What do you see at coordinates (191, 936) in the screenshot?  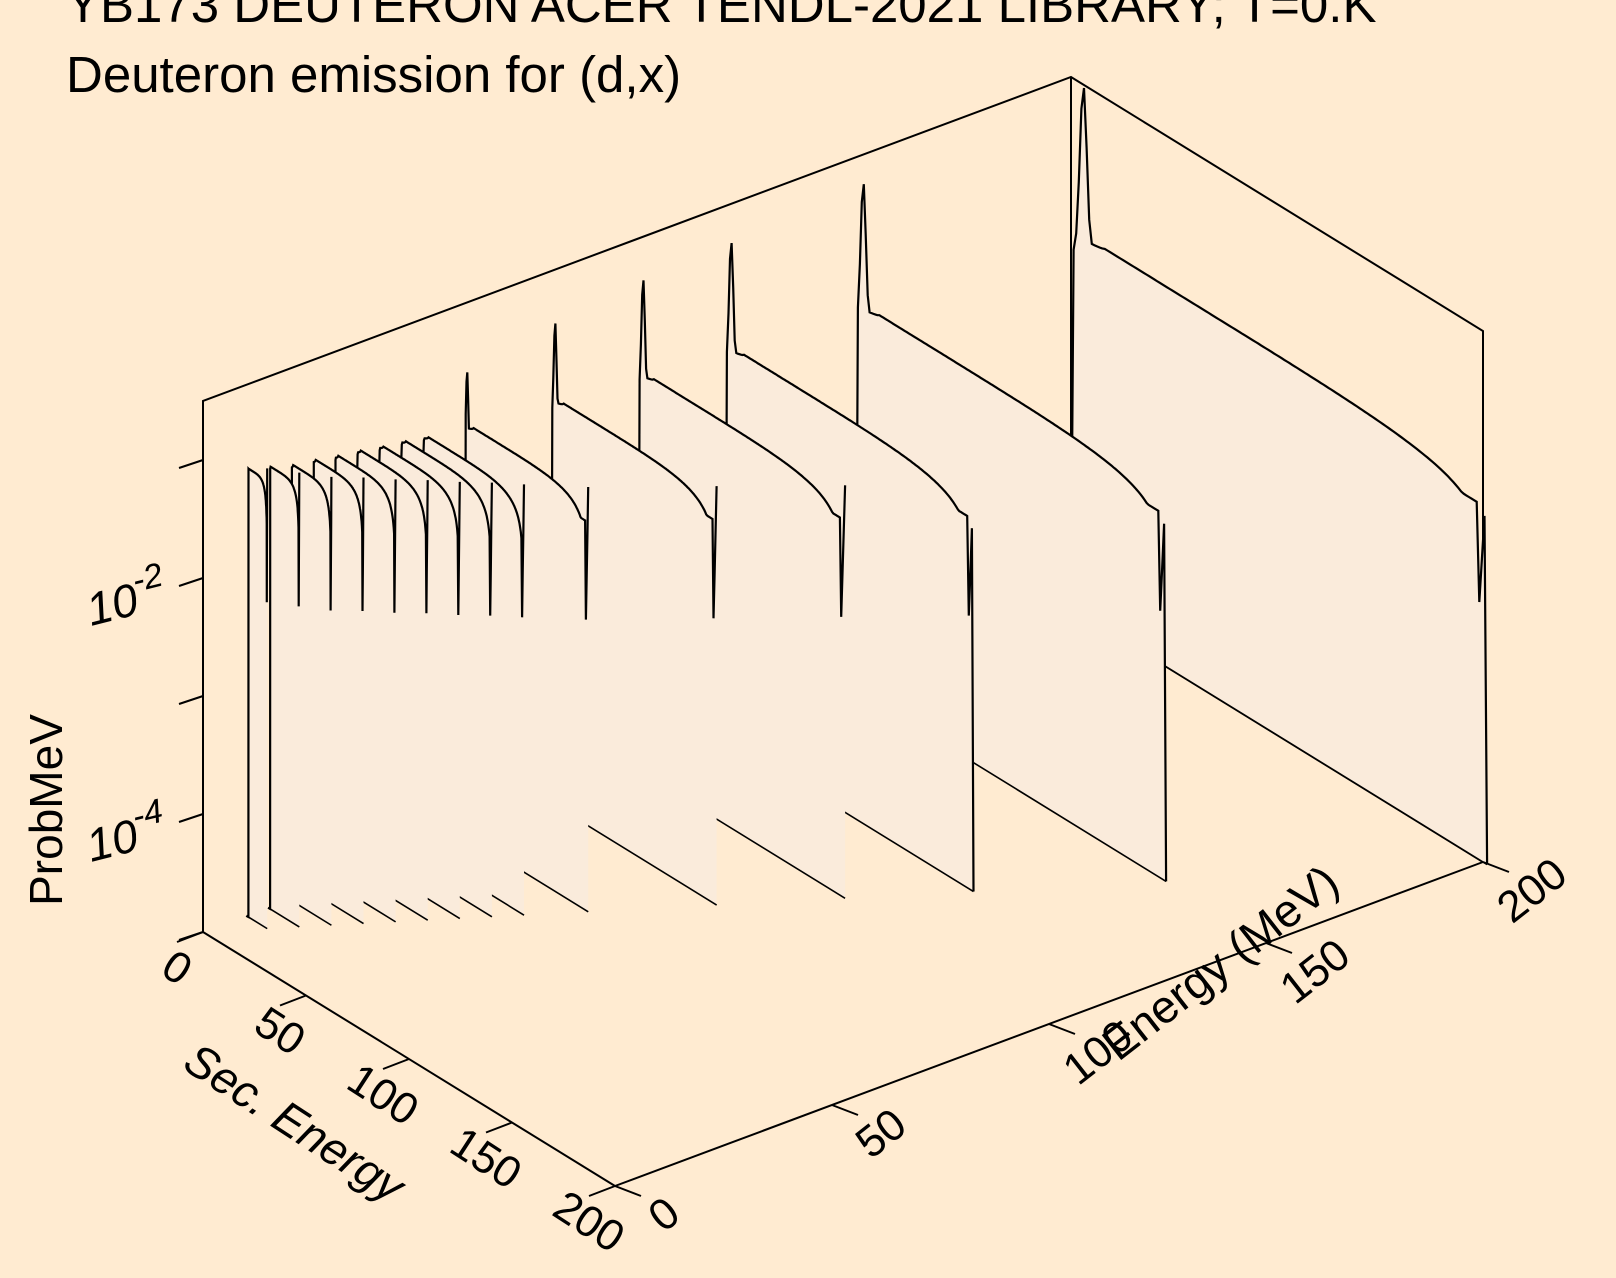 I see `z-tick--5` at bounding box center [191, 936].